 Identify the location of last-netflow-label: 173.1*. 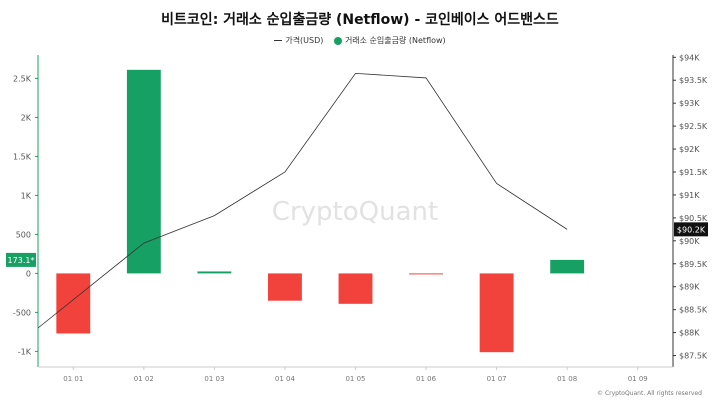
(21, 260).